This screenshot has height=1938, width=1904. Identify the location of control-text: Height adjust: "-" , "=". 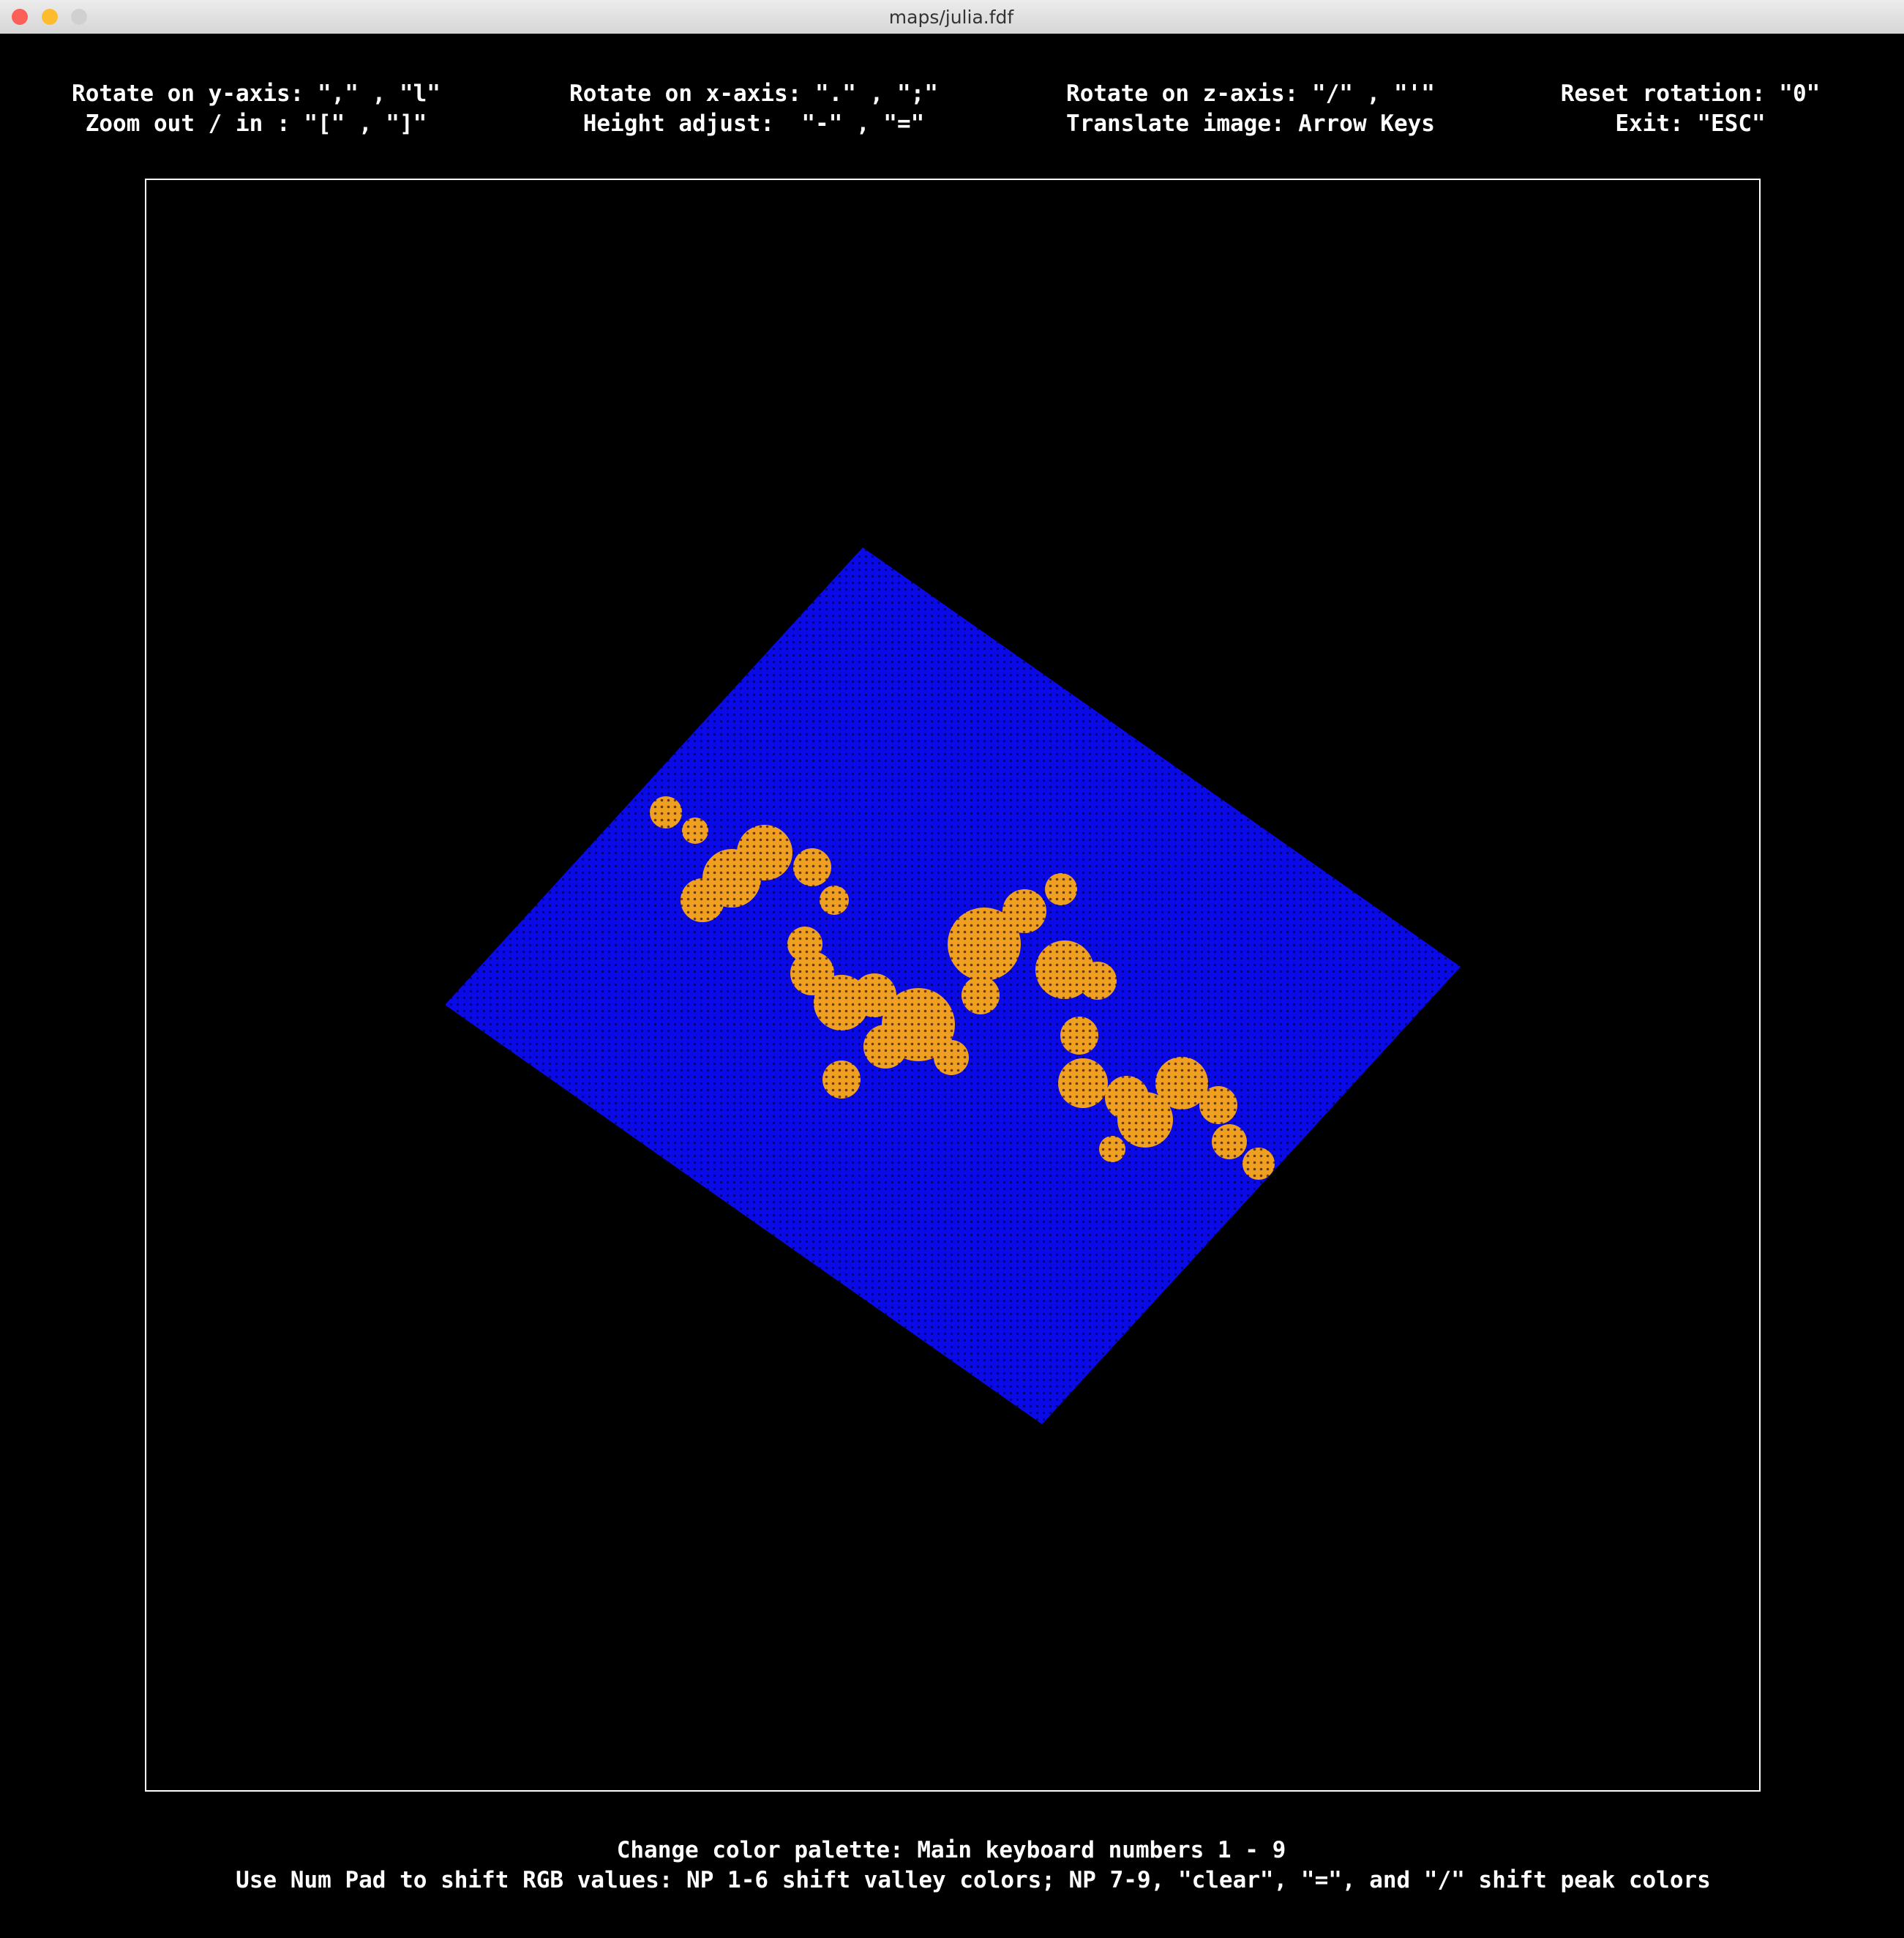
(754, 124).